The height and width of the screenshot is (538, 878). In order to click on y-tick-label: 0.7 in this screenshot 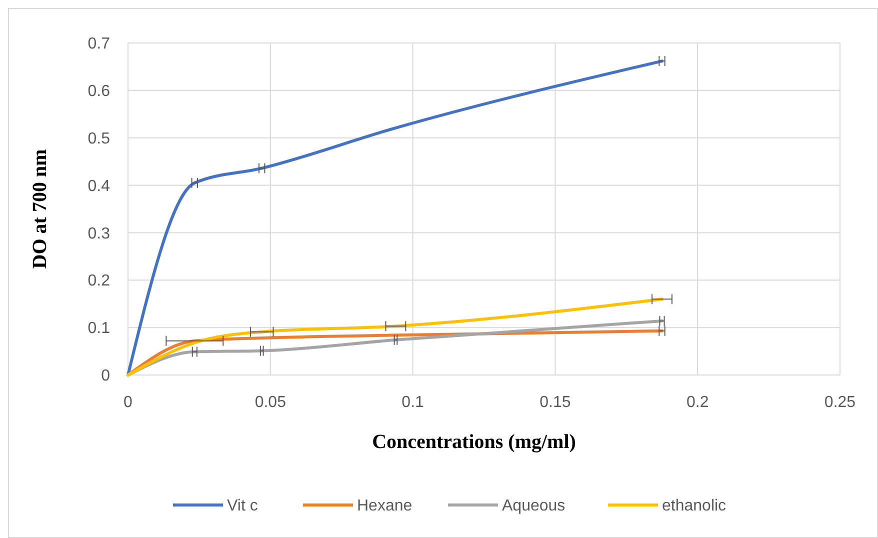, I will do `click(99, 44)`.